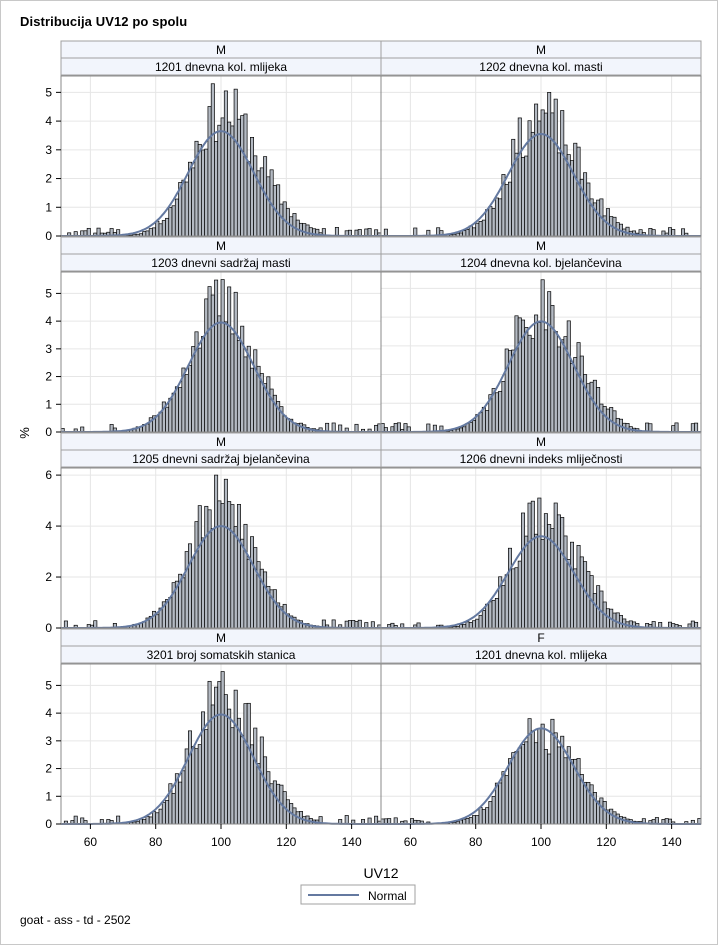 The image size is (718, 945). I want to click on panel-trait-label: 1201 dnevna kol. mlijeka, so click(221, 67).